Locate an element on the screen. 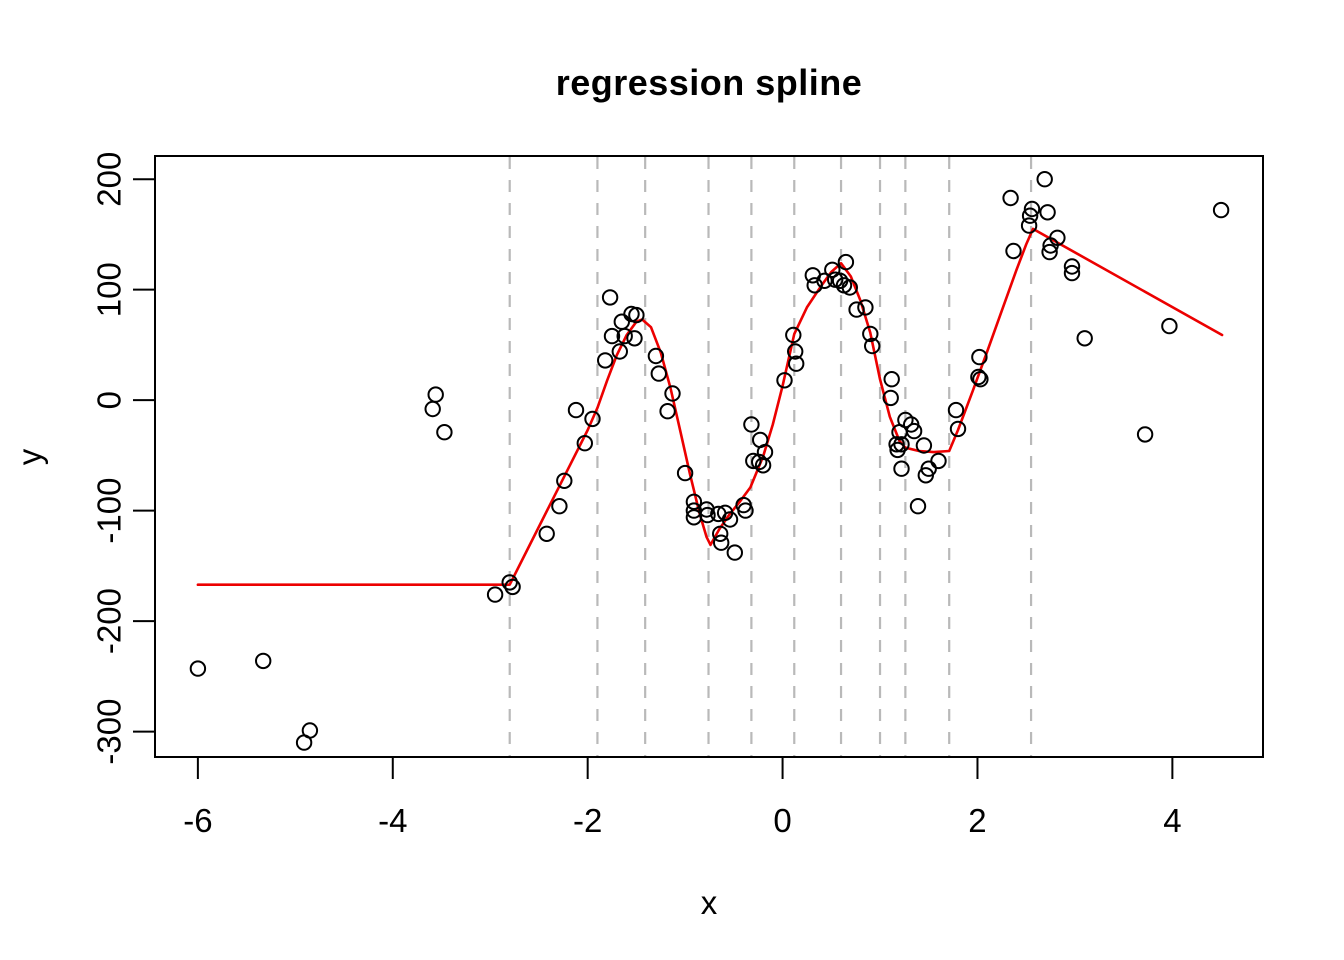  x-tick-label: 2 is located at coordinates (977, 820).